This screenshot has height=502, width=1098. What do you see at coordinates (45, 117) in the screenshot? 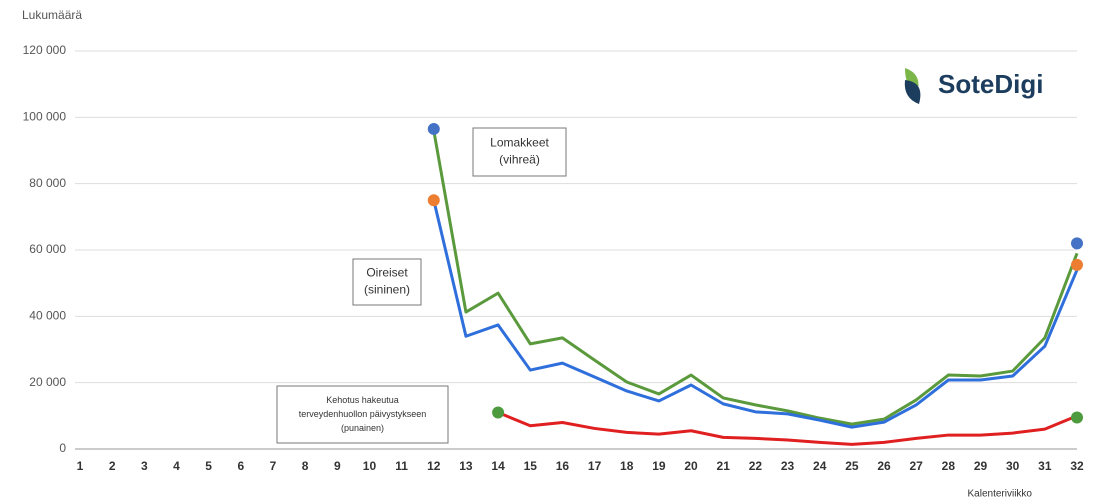
I see `y-tick-label: 100 000` at bounding box center [45, 117].